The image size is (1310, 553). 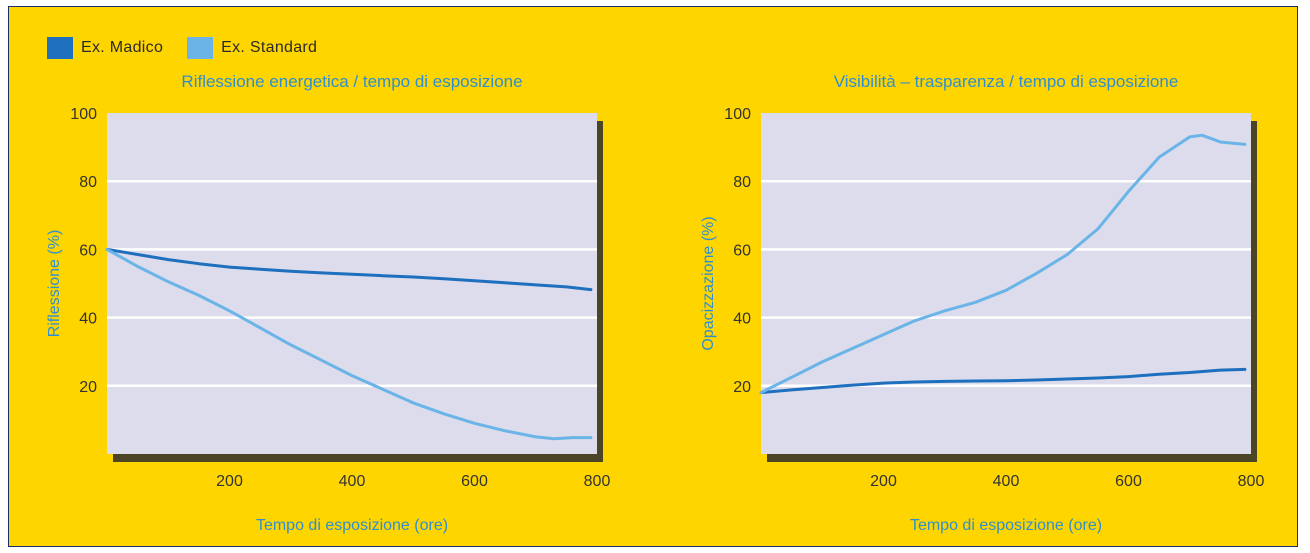 I want to click on legend-swatch-standard, so click(x=200, y=48).